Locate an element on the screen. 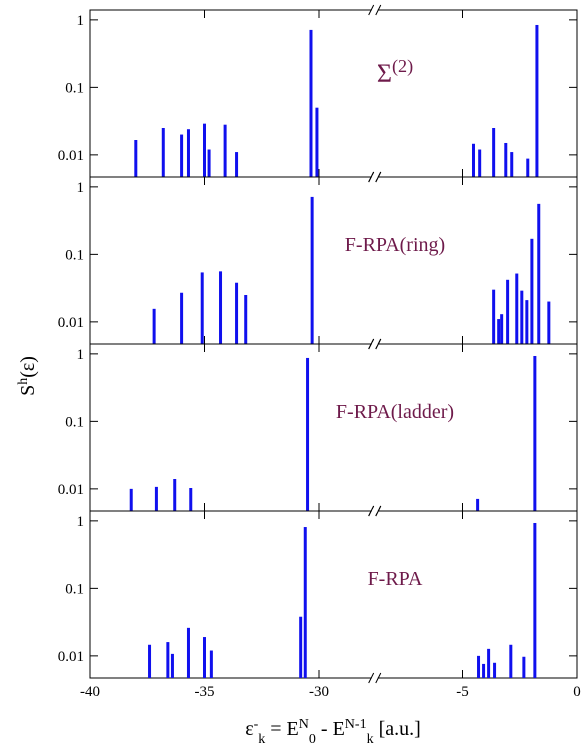  x-axis-label: ε-k = EN0 - EN-1k [a.u.] is located at coordinates (333, 732).